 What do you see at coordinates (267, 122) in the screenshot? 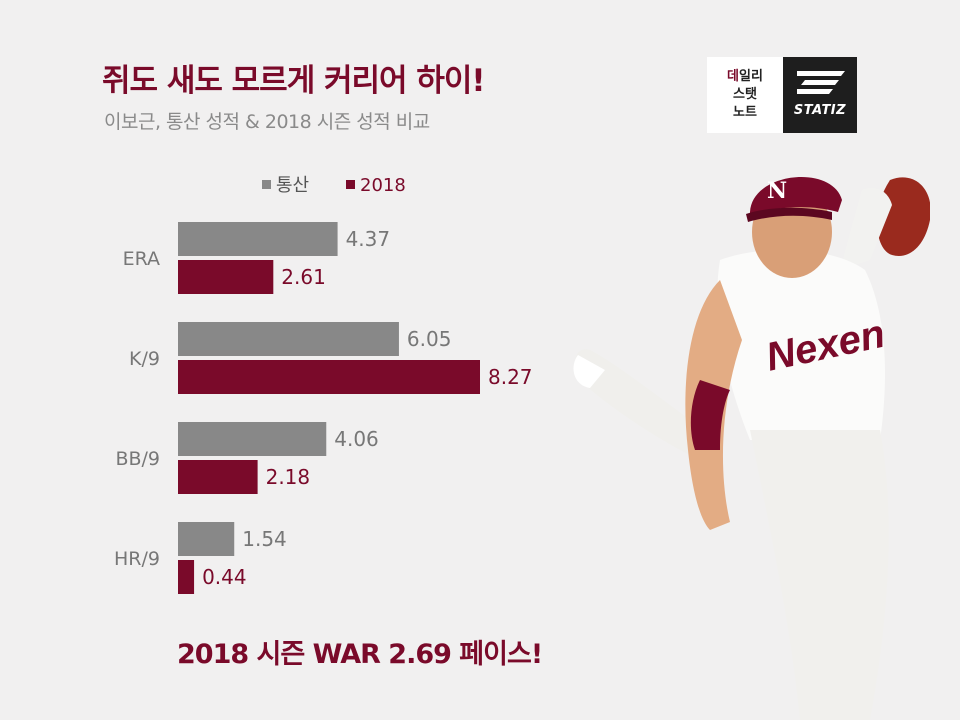
I see `chart-subtitle: 이보근, 통산 성적 & 2018 시즌 성적 비교` at bounding box center [267, 122].